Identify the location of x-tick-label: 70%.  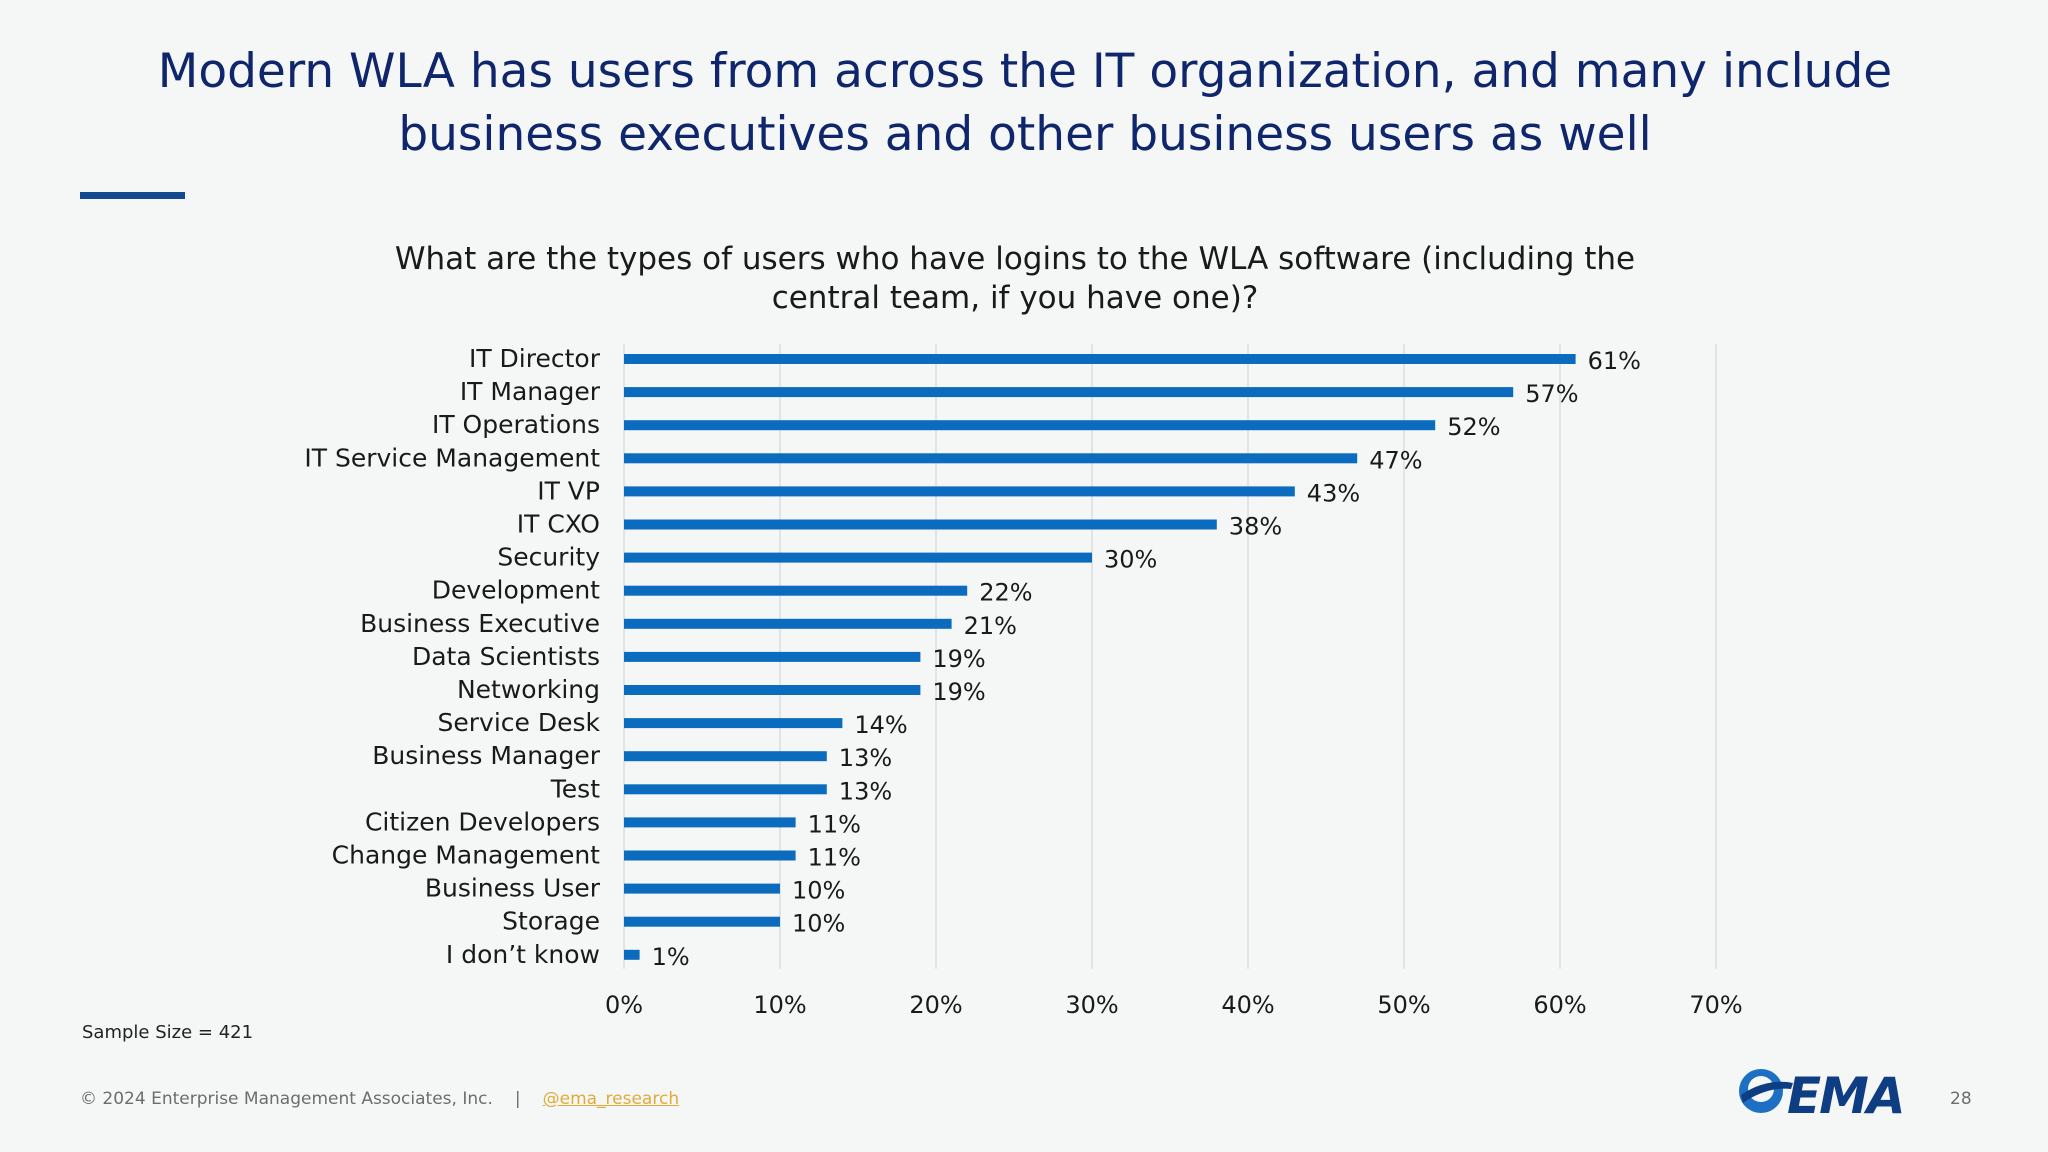
(1715, 1005).